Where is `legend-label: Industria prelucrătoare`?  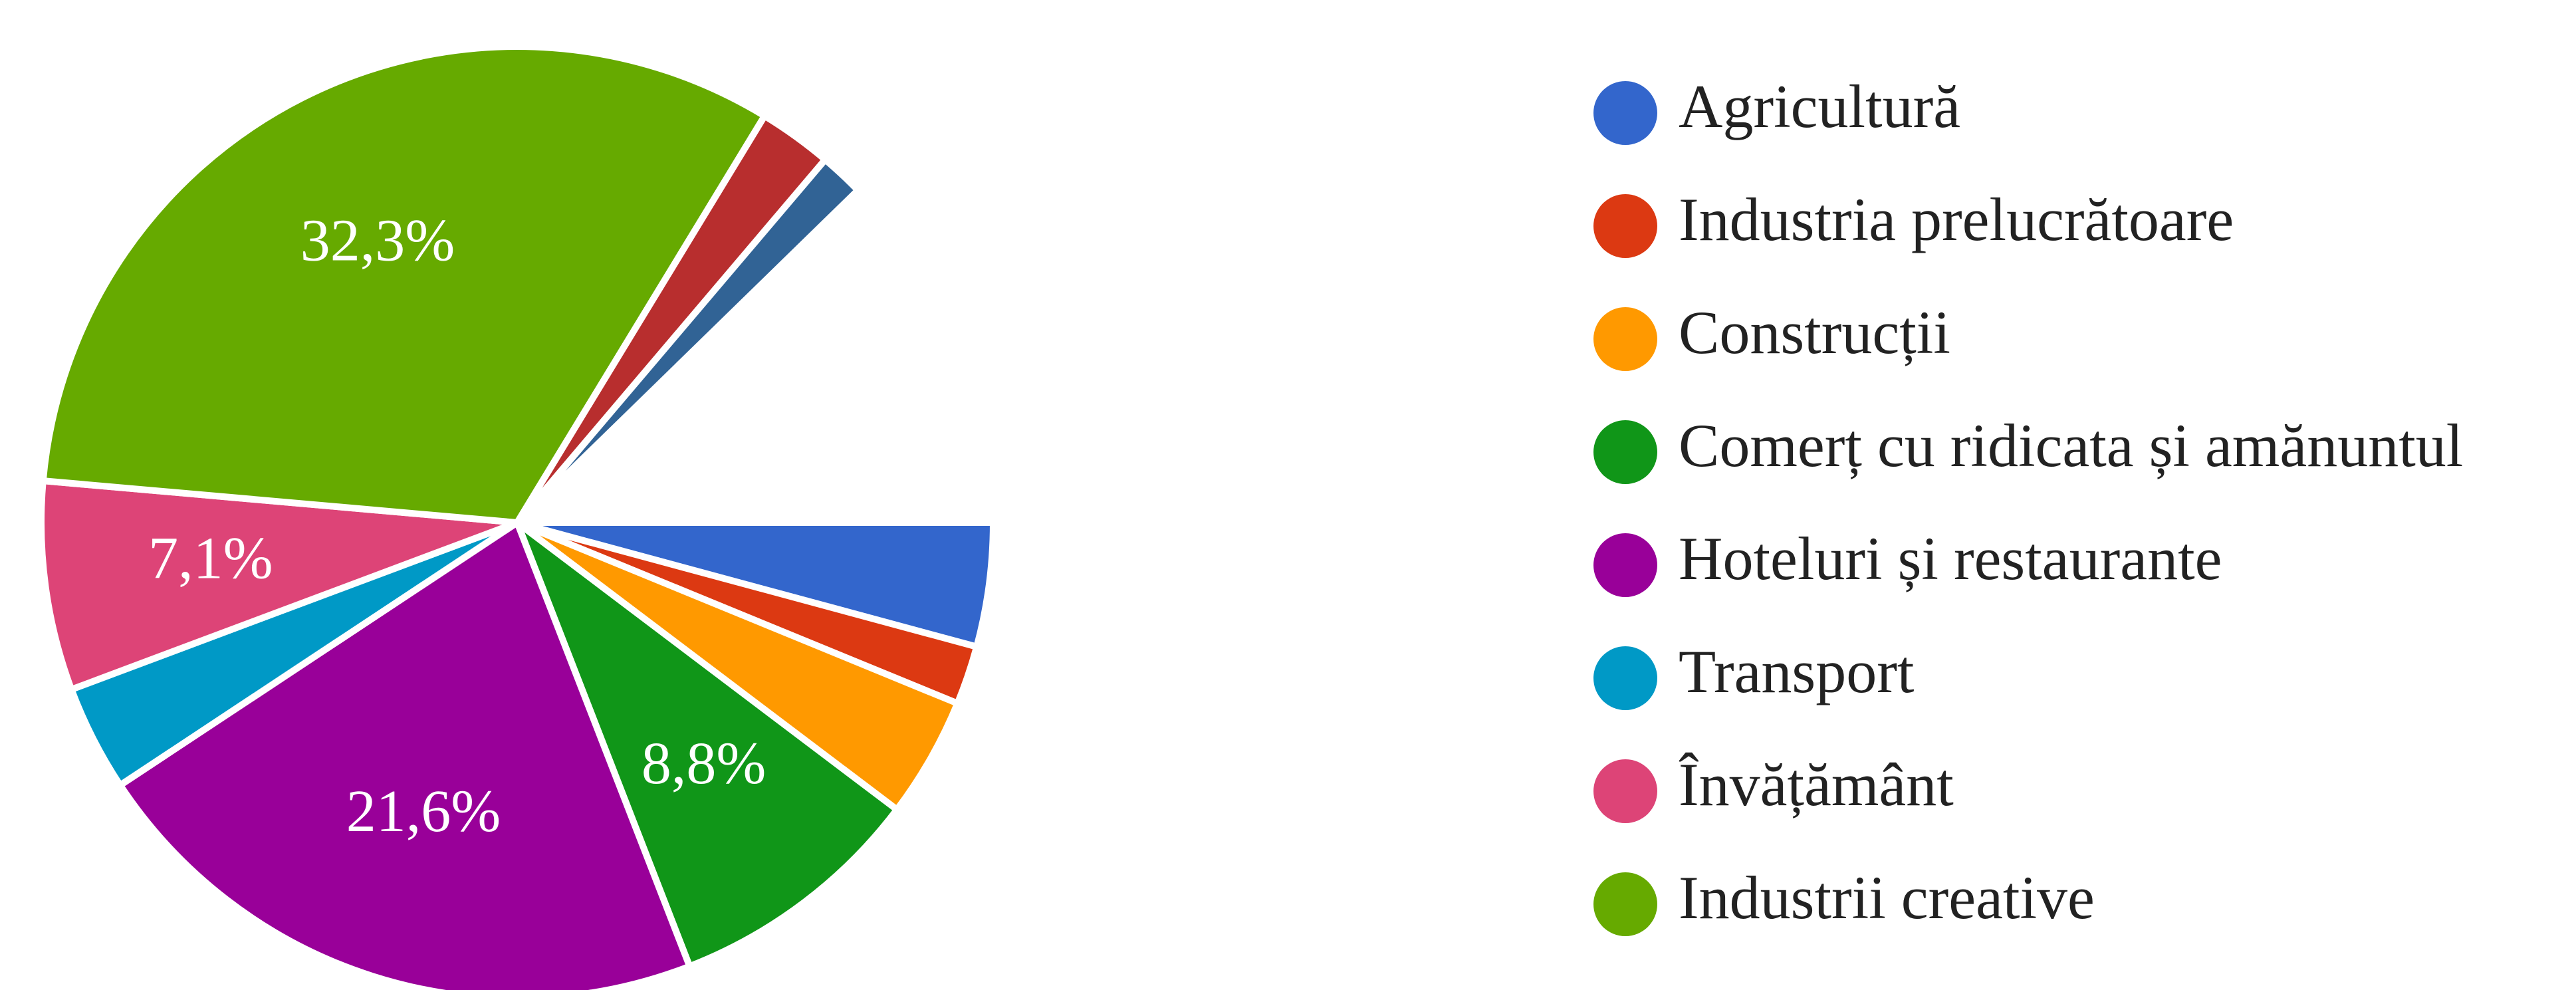
legend-label: Industria prelucrătoare is located at coordinates (1956, 219).